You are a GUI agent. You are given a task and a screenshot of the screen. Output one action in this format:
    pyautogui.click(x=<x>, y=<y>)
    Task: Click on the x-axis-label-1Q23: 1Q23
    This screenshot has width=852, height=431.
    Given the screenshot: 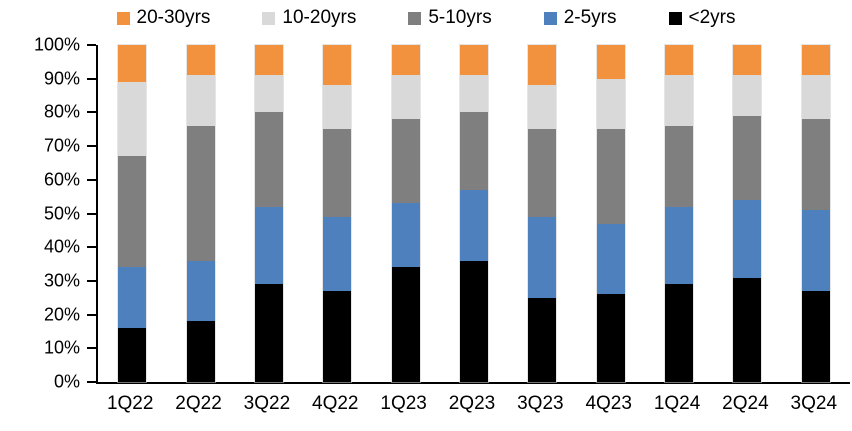 What is the action you would take?
    pyautogui.click(x=403, y=403)
    